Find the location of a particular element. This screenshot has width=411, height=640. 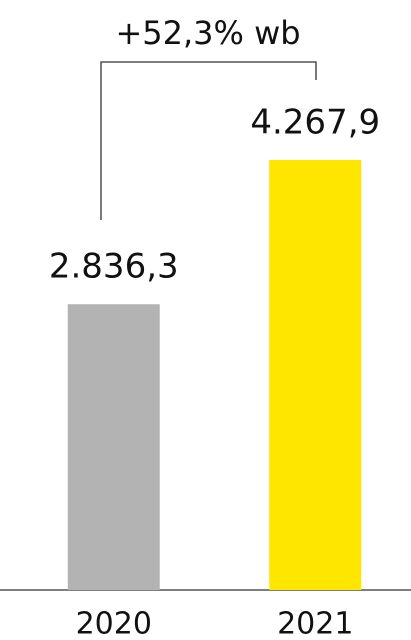

x-tick-label: 2020 is located at coordinates (114, 623).